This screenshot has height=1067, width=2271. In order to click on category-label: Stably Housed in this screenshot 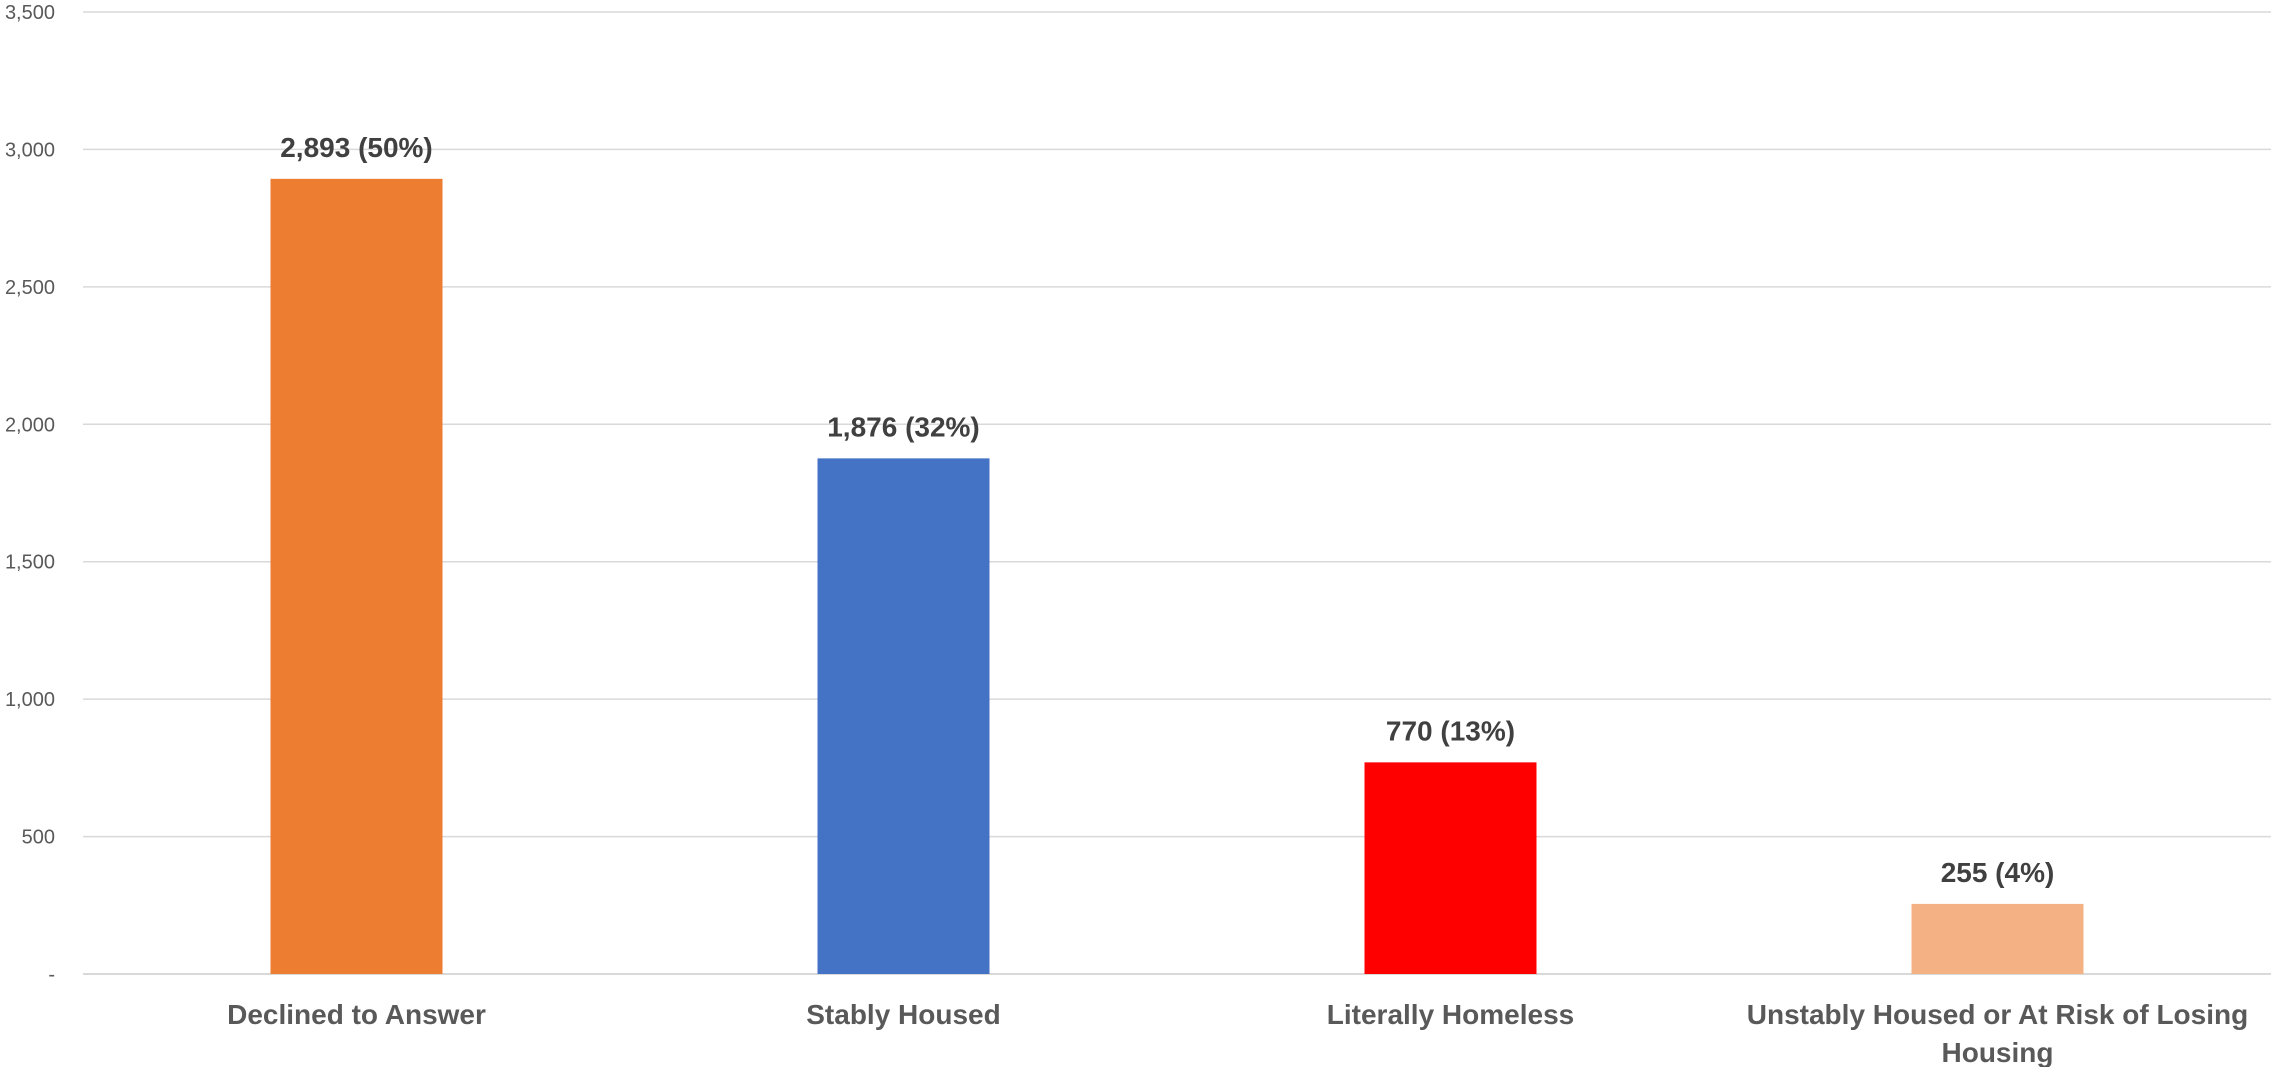, I will do `click(903, 1014)`.